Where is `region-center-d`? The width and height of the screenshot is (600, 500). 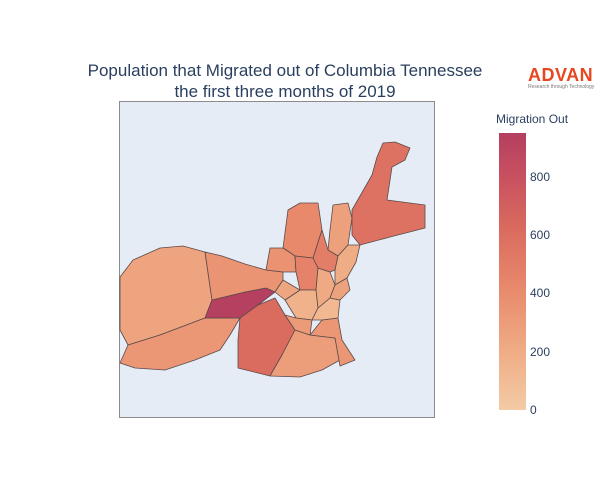
region-center-d is located at coordinates (287, 290).